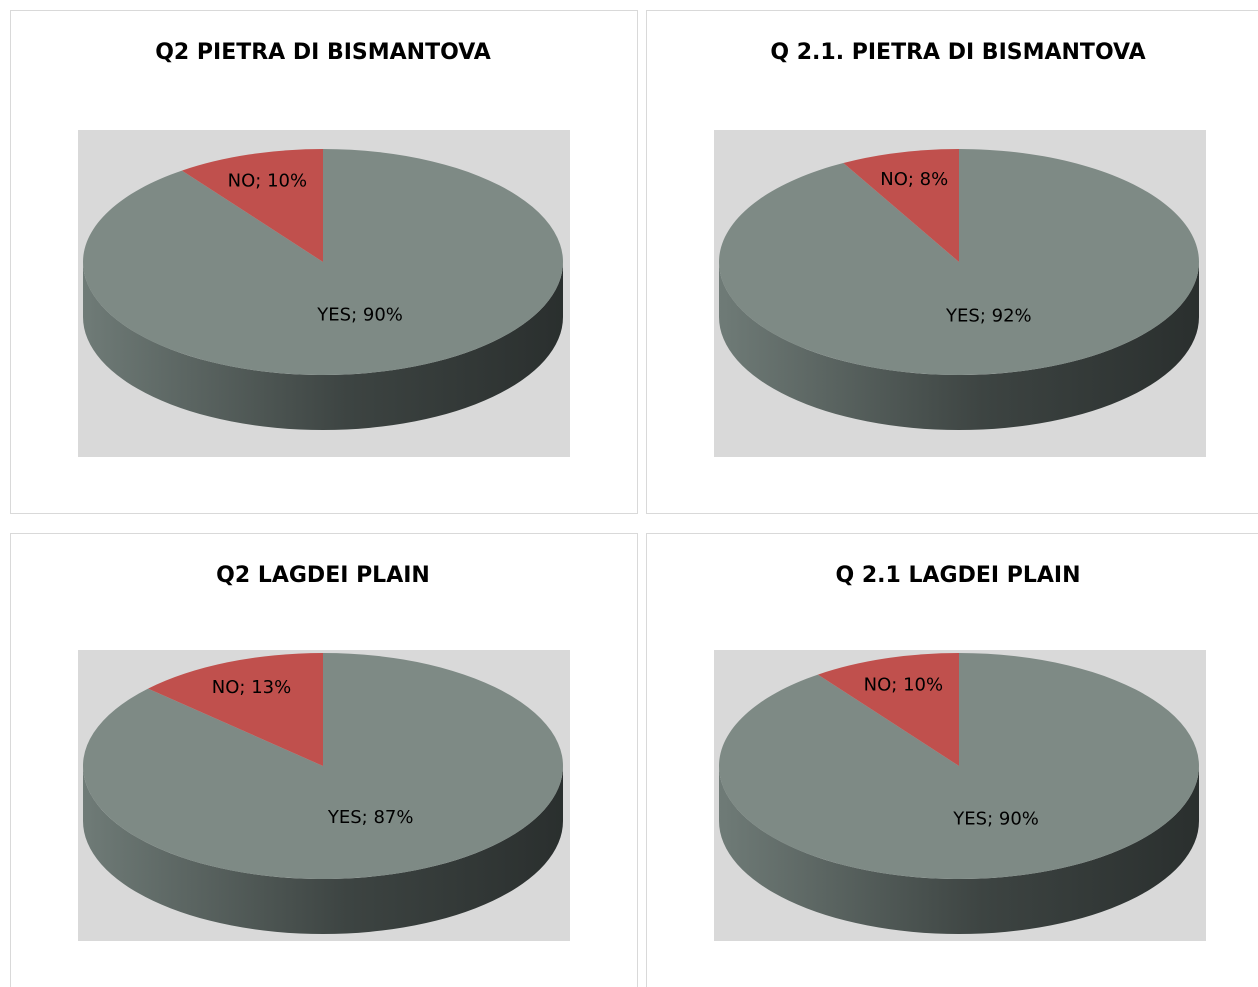 This screenshot has width=1258, height=987. I want to click on data-label: YES; 92%, so click(988, 316).